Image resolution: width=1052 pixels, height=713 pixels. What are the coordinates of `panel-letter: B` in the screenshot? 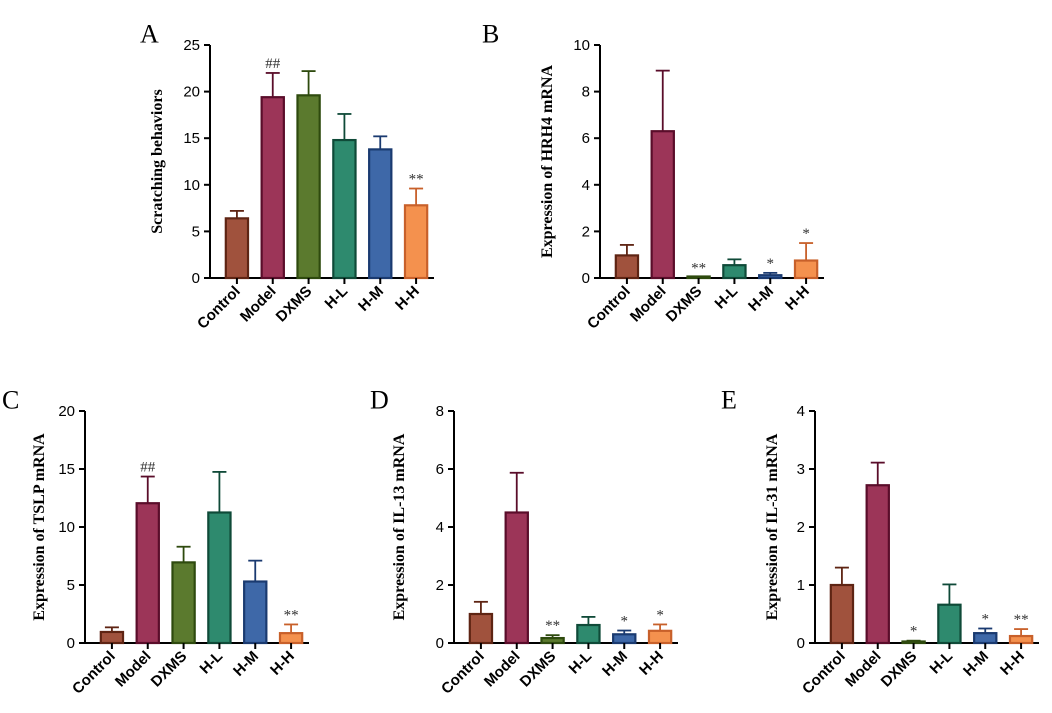 It's located at (490, 33).